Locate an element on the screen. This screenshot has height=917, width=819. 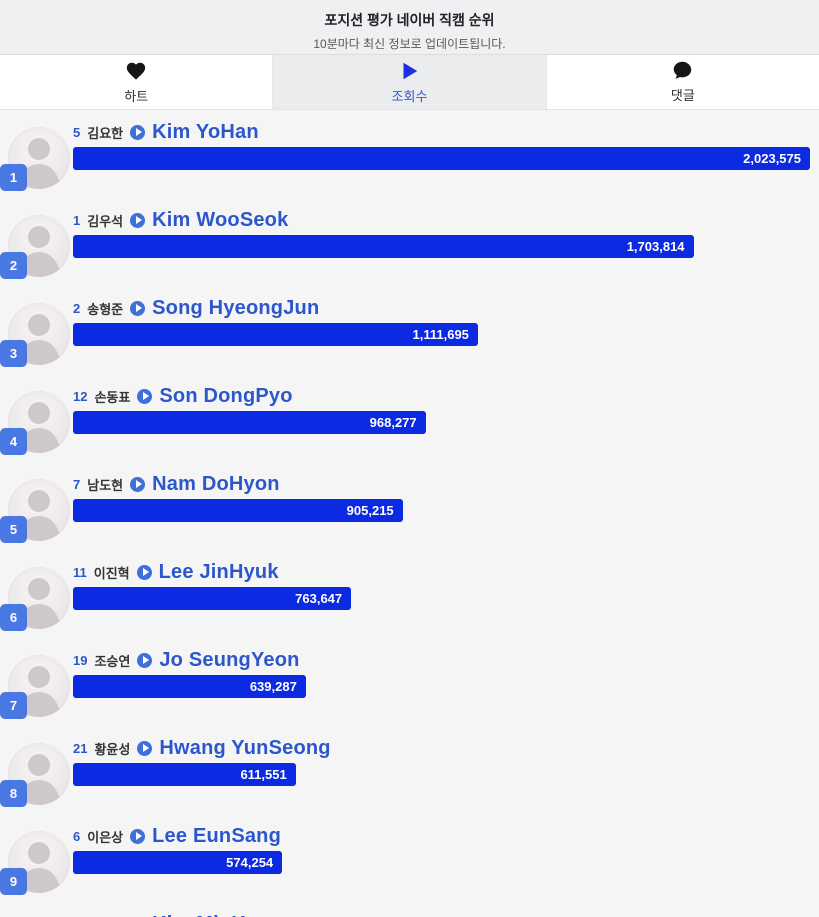
trainee-name-english: Lee EunSang is located at coordinates (217, 835).